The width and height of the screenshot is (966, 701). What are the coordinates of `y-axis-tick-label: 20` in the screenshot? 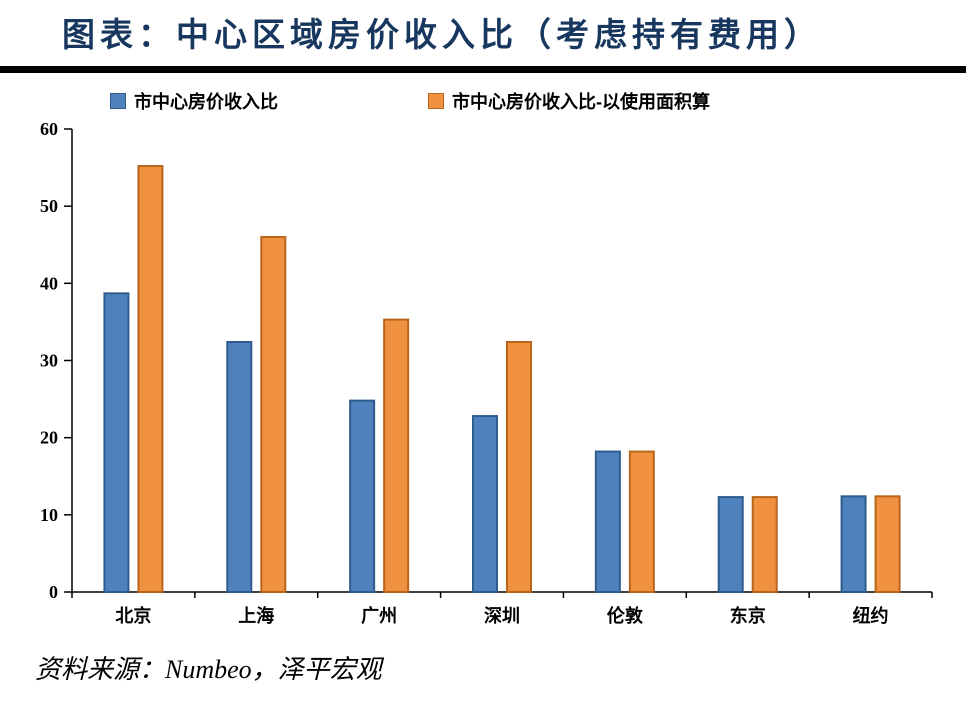 It's located at (49, 438).